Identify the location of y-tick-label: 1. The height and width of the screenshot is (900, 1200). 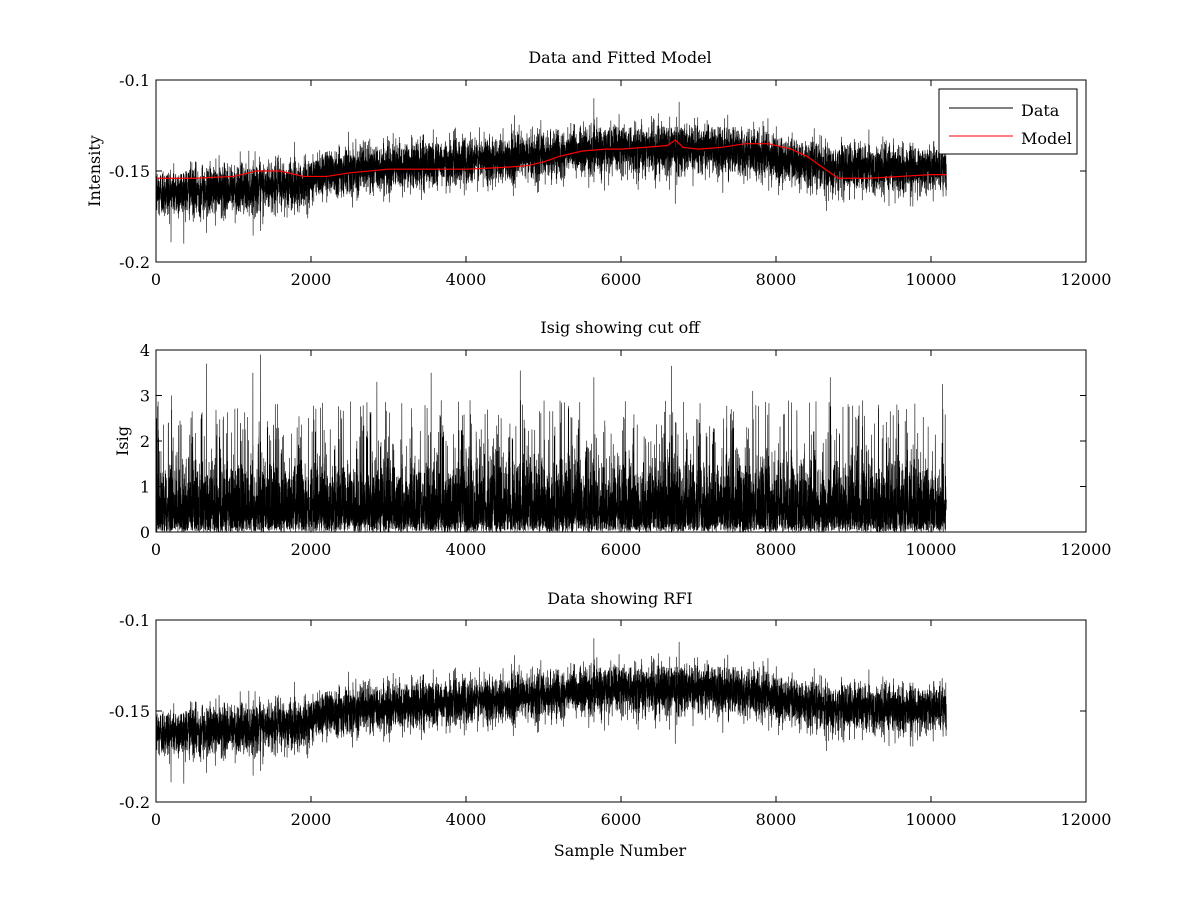
(145, 487).